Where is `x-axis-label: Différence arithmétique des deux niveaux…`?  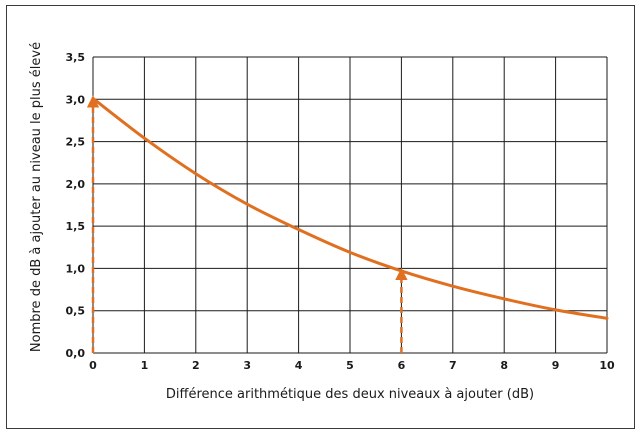
x-axis-label: Différence arithmétique des deux niveaux… is located at coordinates (350, 394).